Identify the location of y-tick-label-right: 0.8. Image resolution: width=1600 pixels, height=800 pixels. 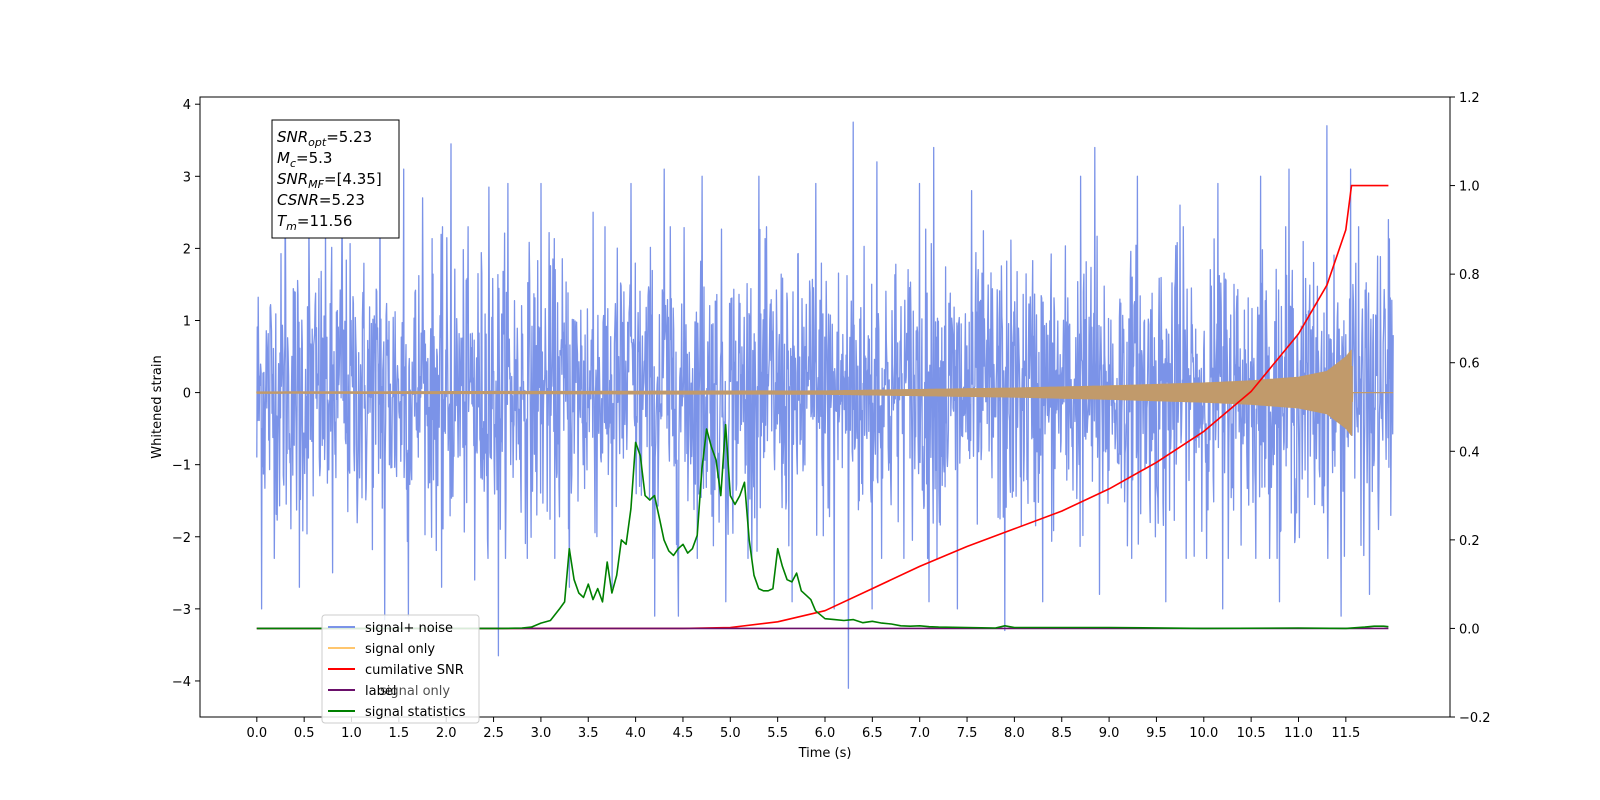
(1469, 275).